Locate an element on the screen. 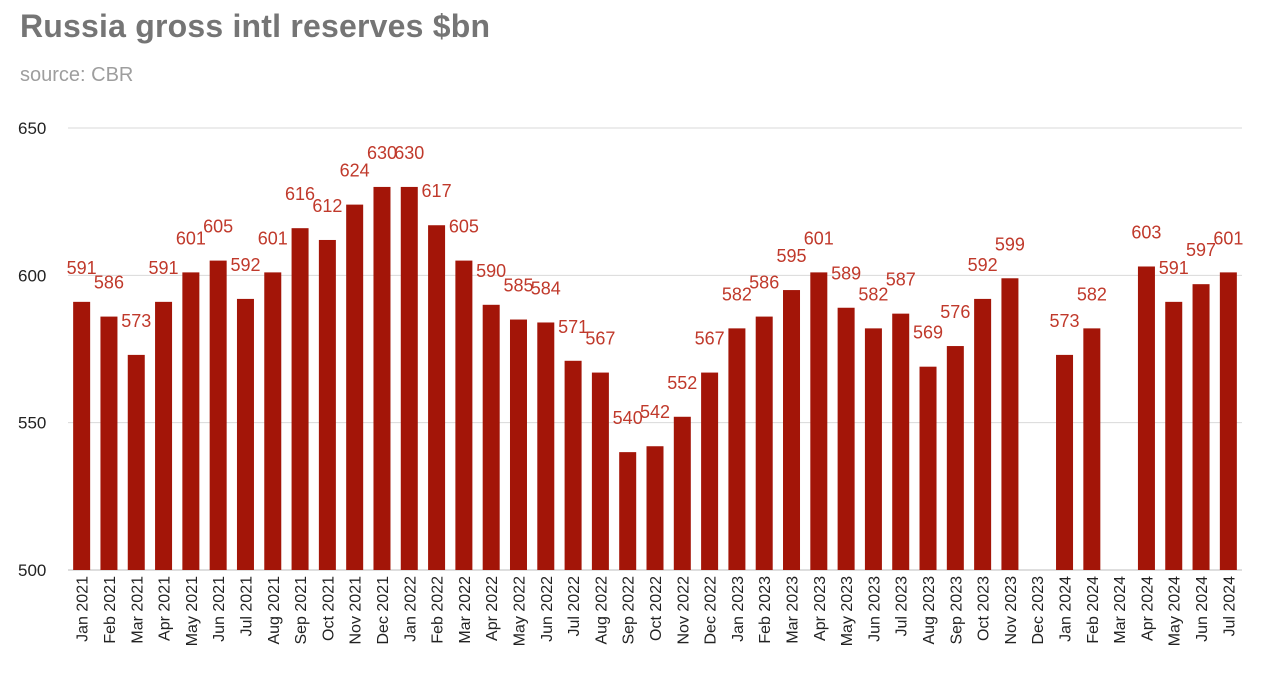 The image size is (1280, 692). data-label: 567 is located at coordinates (600, 339).